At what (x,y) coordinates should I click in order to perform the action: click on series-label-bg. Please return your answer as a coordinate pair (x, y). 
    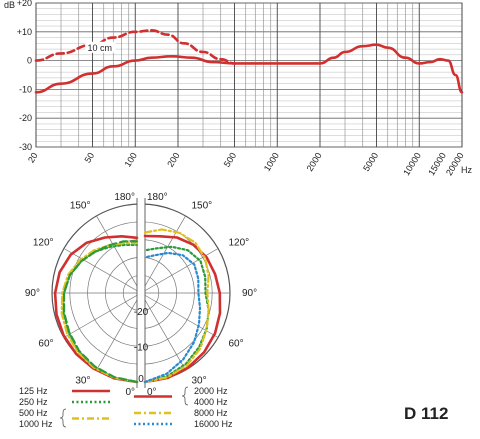
    Looking at the image, I should click on (100, 47).